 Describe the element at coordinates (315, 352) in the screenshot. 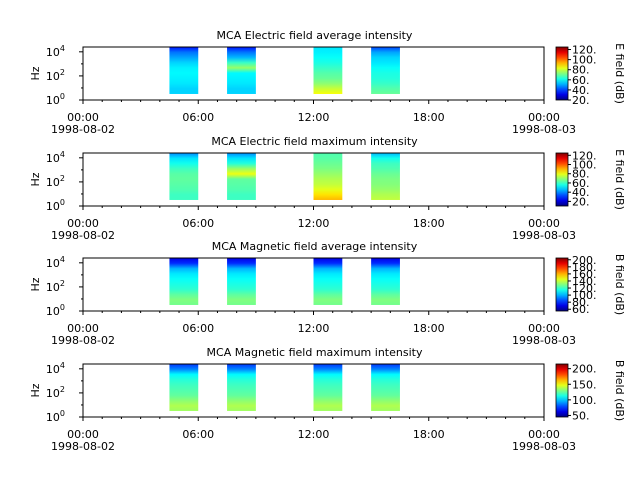

I see `panel-title: MCA Magnetic field maximum intensity` at that location.